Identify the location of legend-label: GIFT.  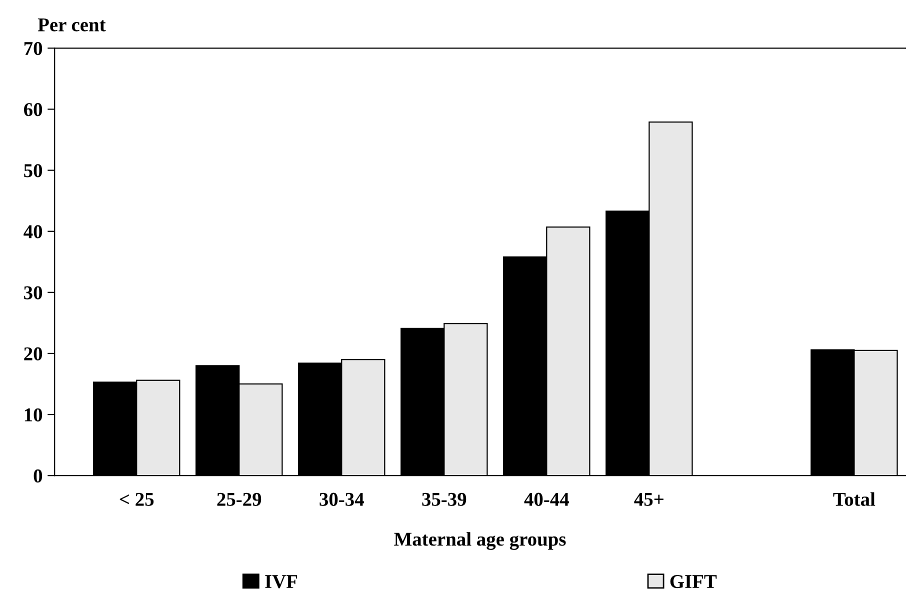
(693, 581).